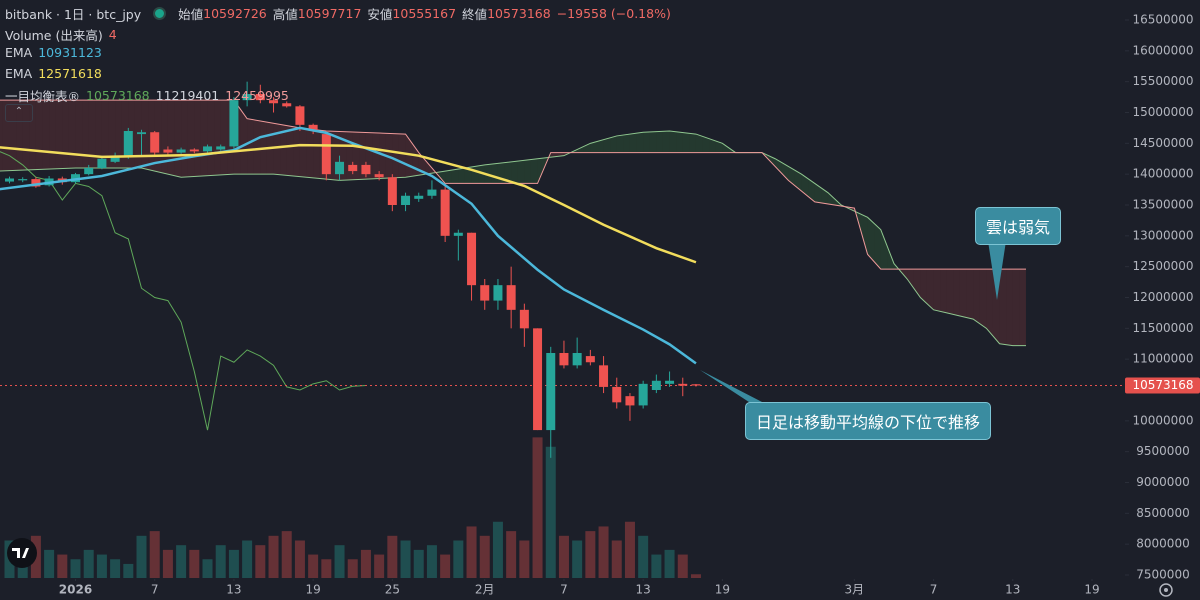 This screenshot has width=1200, height=600. Describe the element at coordinates (485, 590) in the screenshot. I see `x-tick-label: 2月` at that location.